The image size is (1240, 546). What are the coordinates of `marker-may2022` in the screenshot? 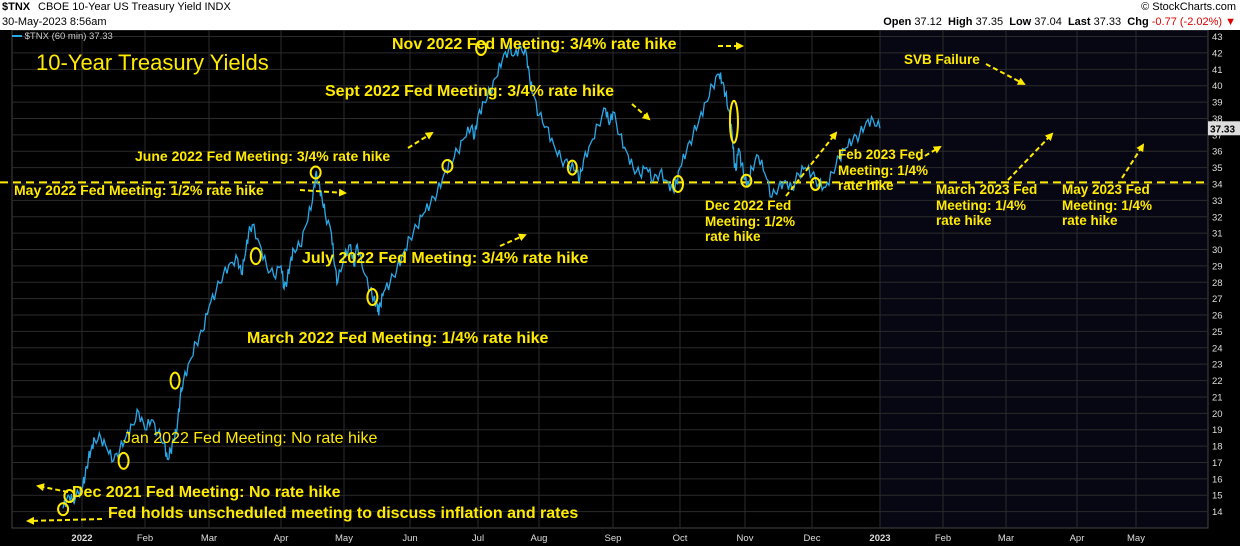 It's located at (255, 256).